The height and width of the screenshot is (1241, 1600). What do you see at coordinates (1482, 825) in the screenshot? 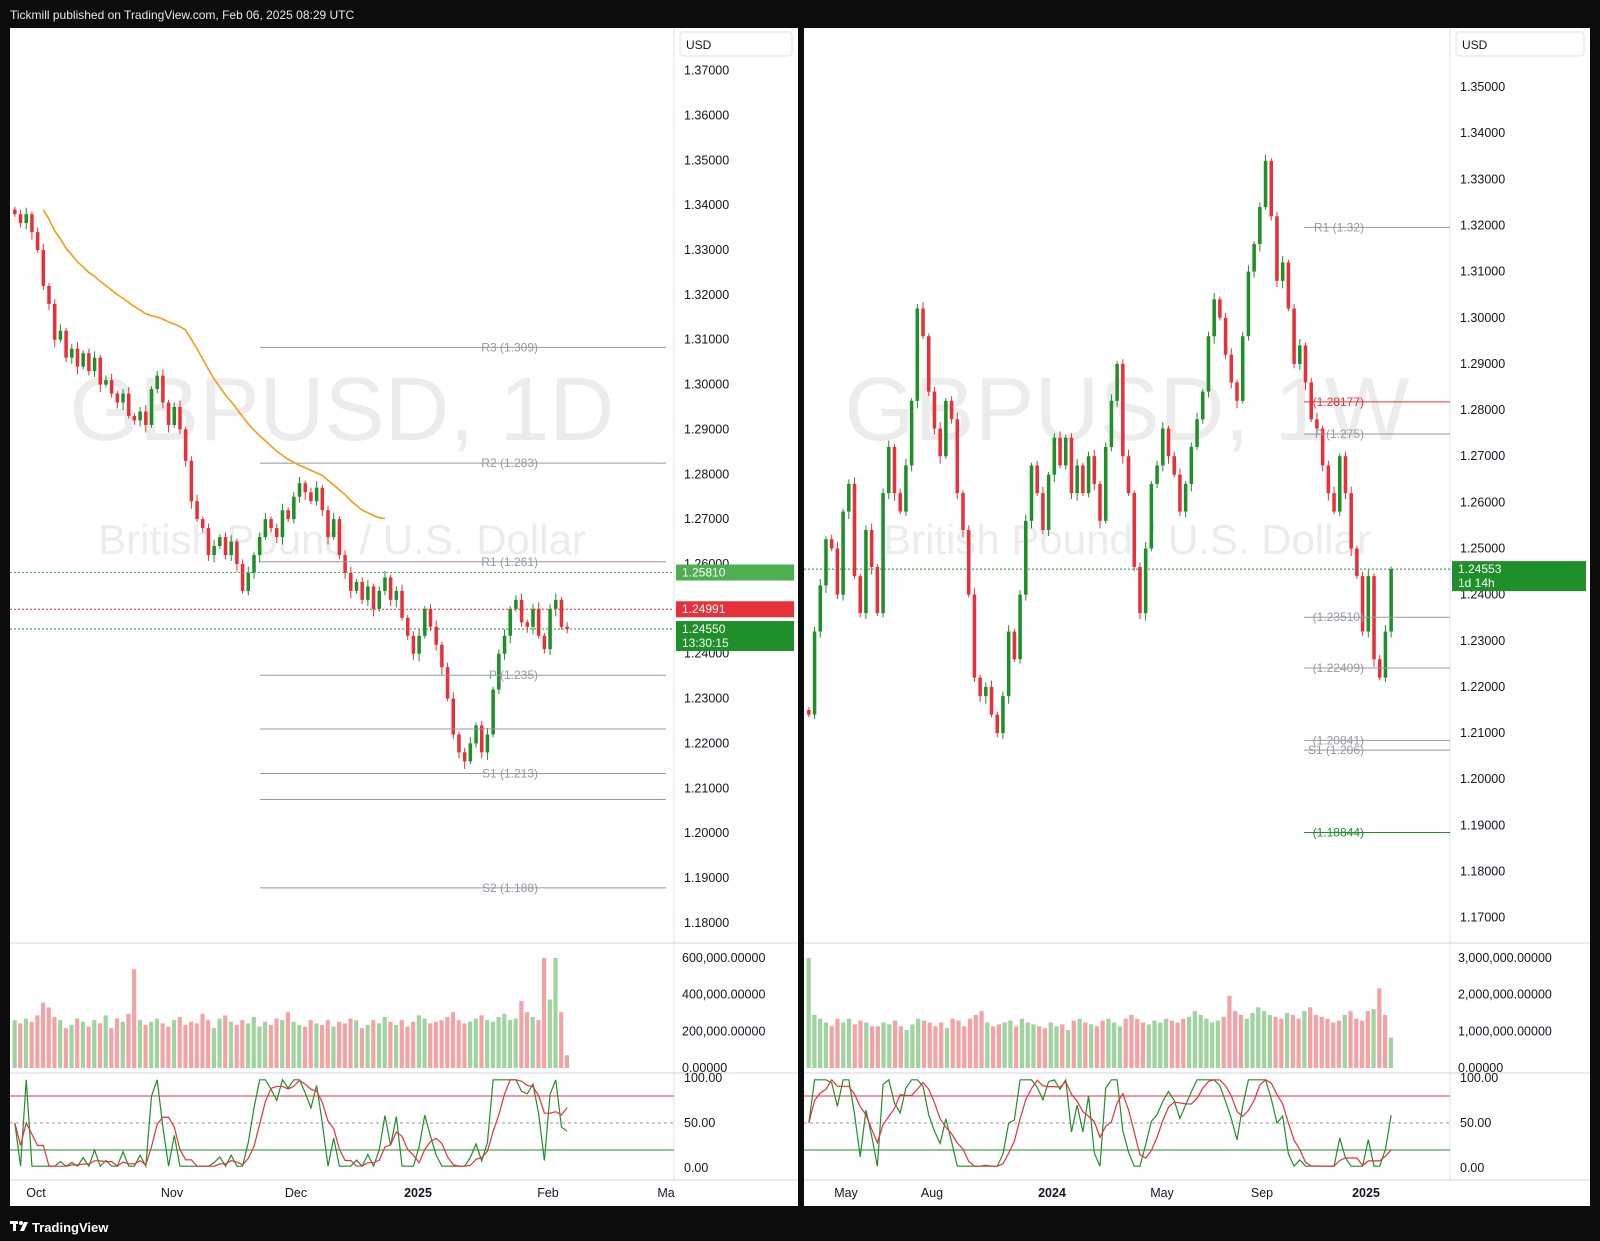
I see `price-tick-label: 1.19000` at bounding box center [1482, 825].